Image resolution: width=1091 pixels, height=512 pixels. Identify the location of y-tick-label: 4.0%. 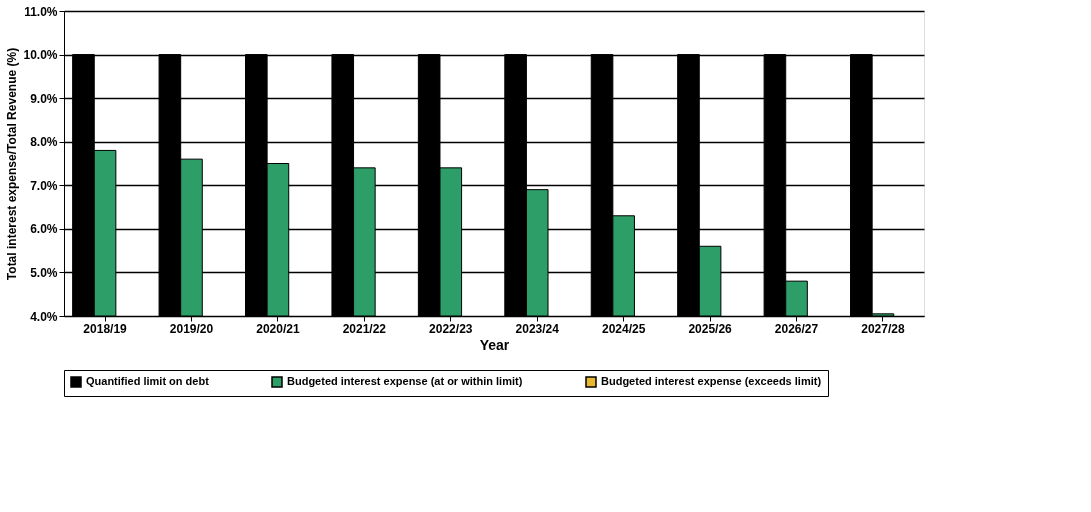
(44, 316).